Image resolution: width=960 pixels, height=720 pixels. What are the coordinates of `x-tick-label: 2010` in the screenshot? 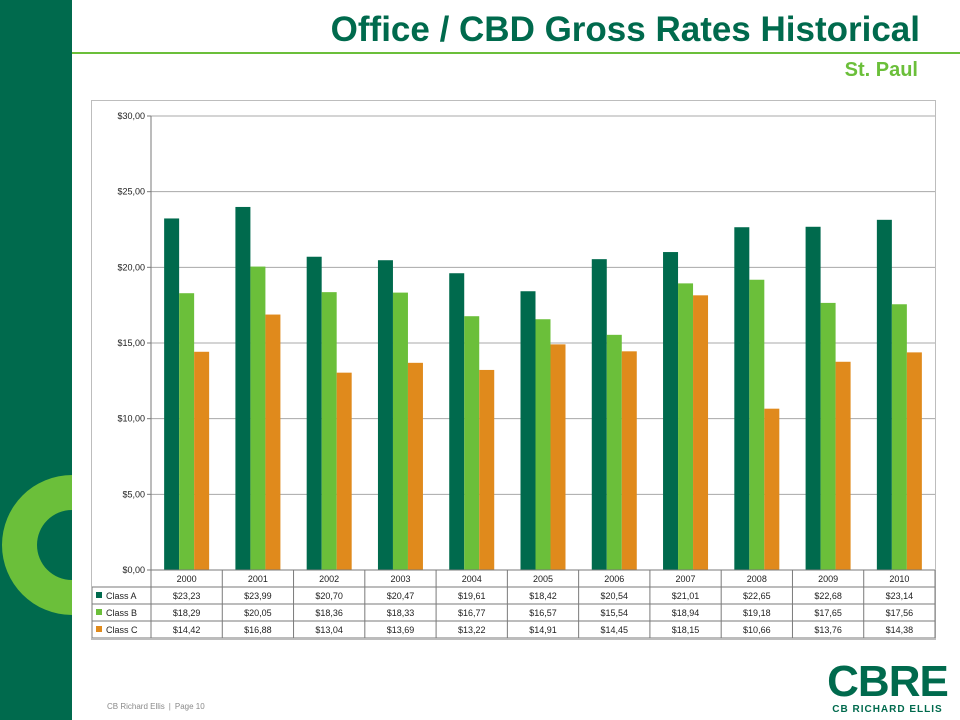 It's located at (899, 579).